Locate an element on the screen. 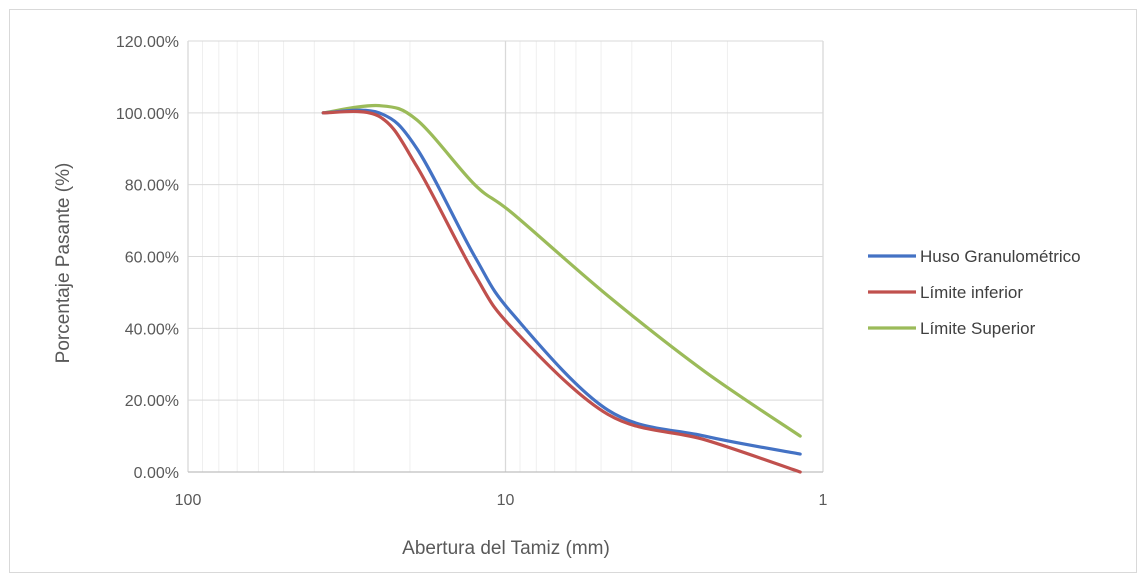 The image size is (1148, 583). y-tick-label: 100.00% is located at coordinates (147, 114).